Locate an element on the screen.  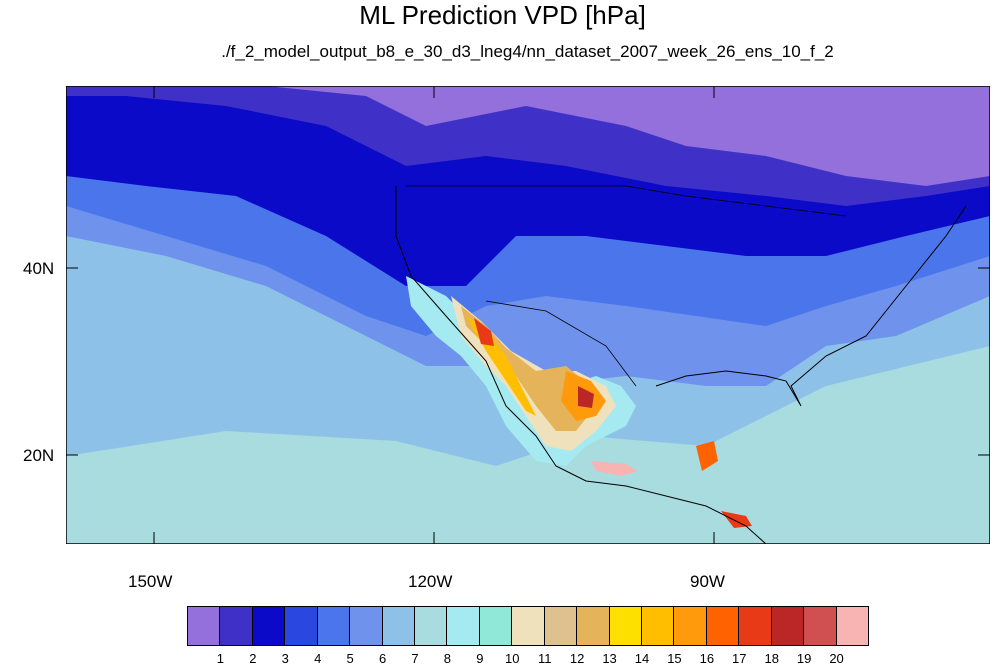
colorbar-tick-label: 8 is located at coordinates (447, 658).